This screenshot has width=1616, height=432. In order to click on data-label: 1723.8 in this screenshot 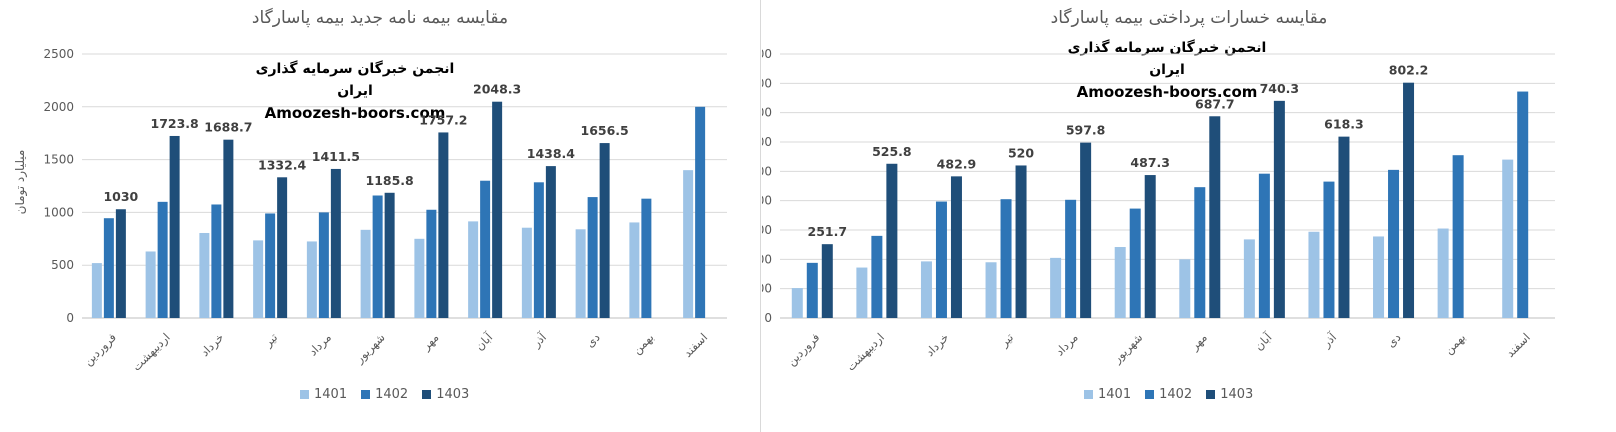, I will do `click(175, 123)`.